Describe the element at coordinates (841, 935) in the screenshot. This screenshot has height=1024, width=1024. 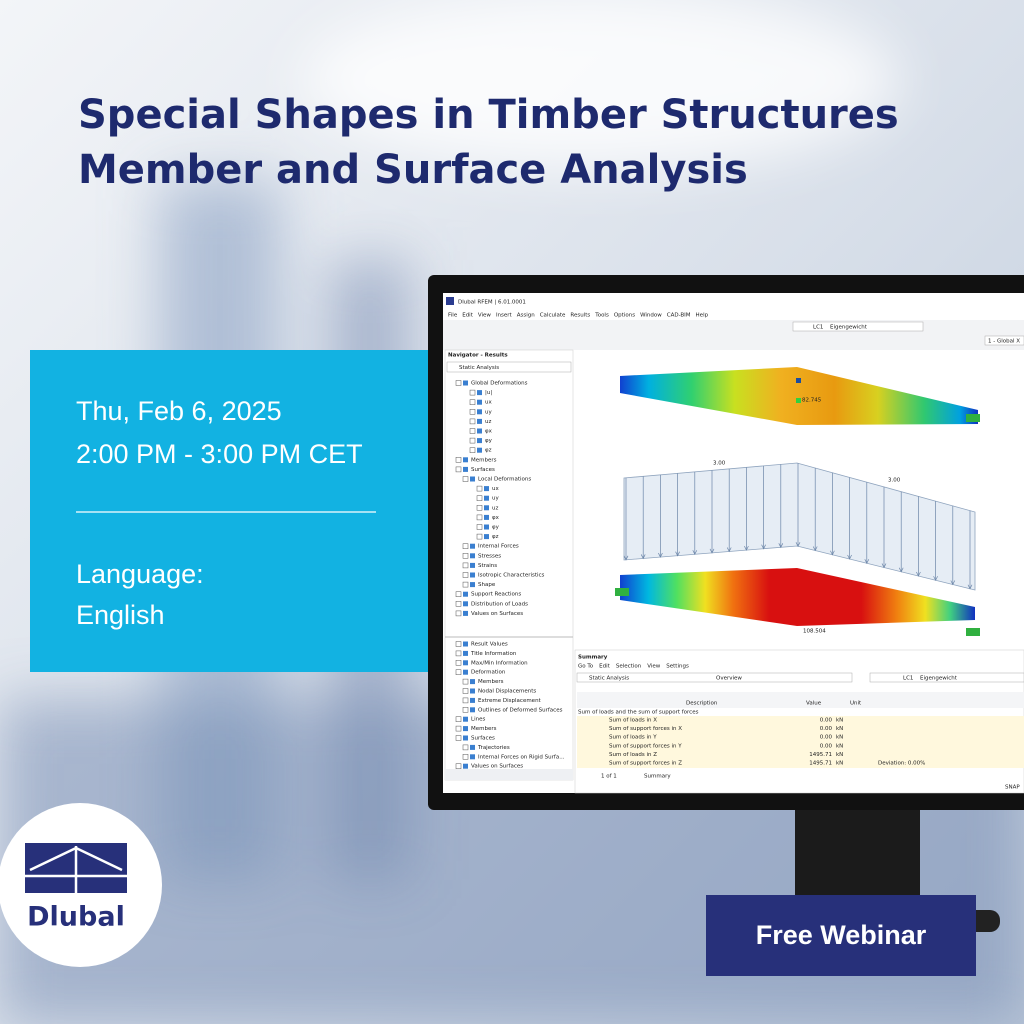
I see `cta-button` at that location.